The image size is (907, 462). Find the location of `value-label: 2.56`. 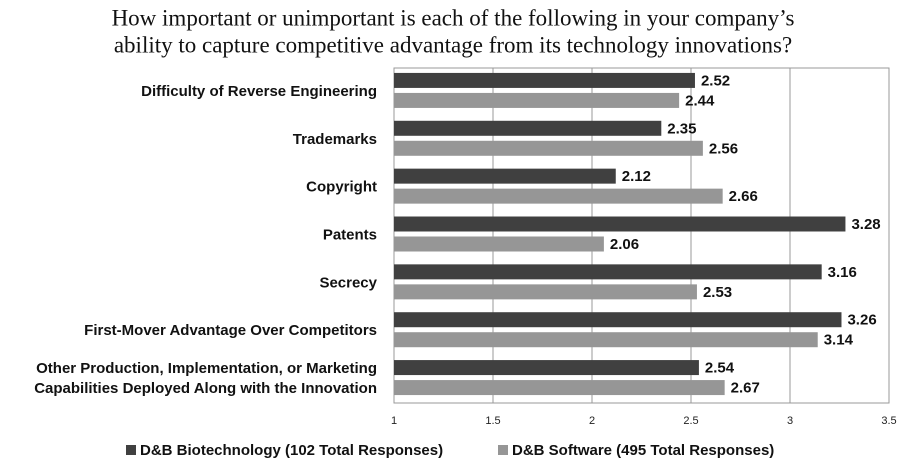

value-label: 2.56 is located at coordinates (723, 148).